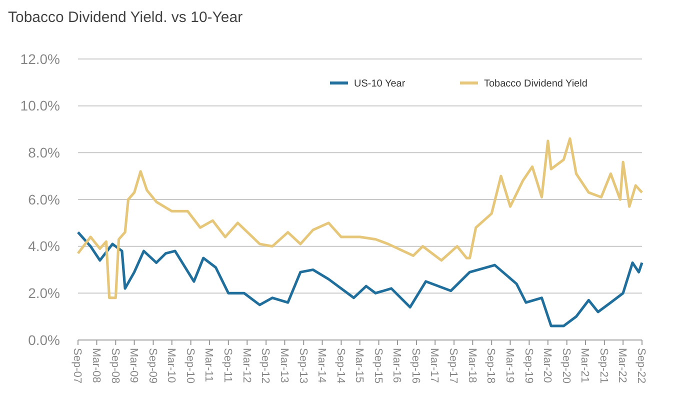  I want to click on x-tick-label: Sep-17, so click(453, 366).